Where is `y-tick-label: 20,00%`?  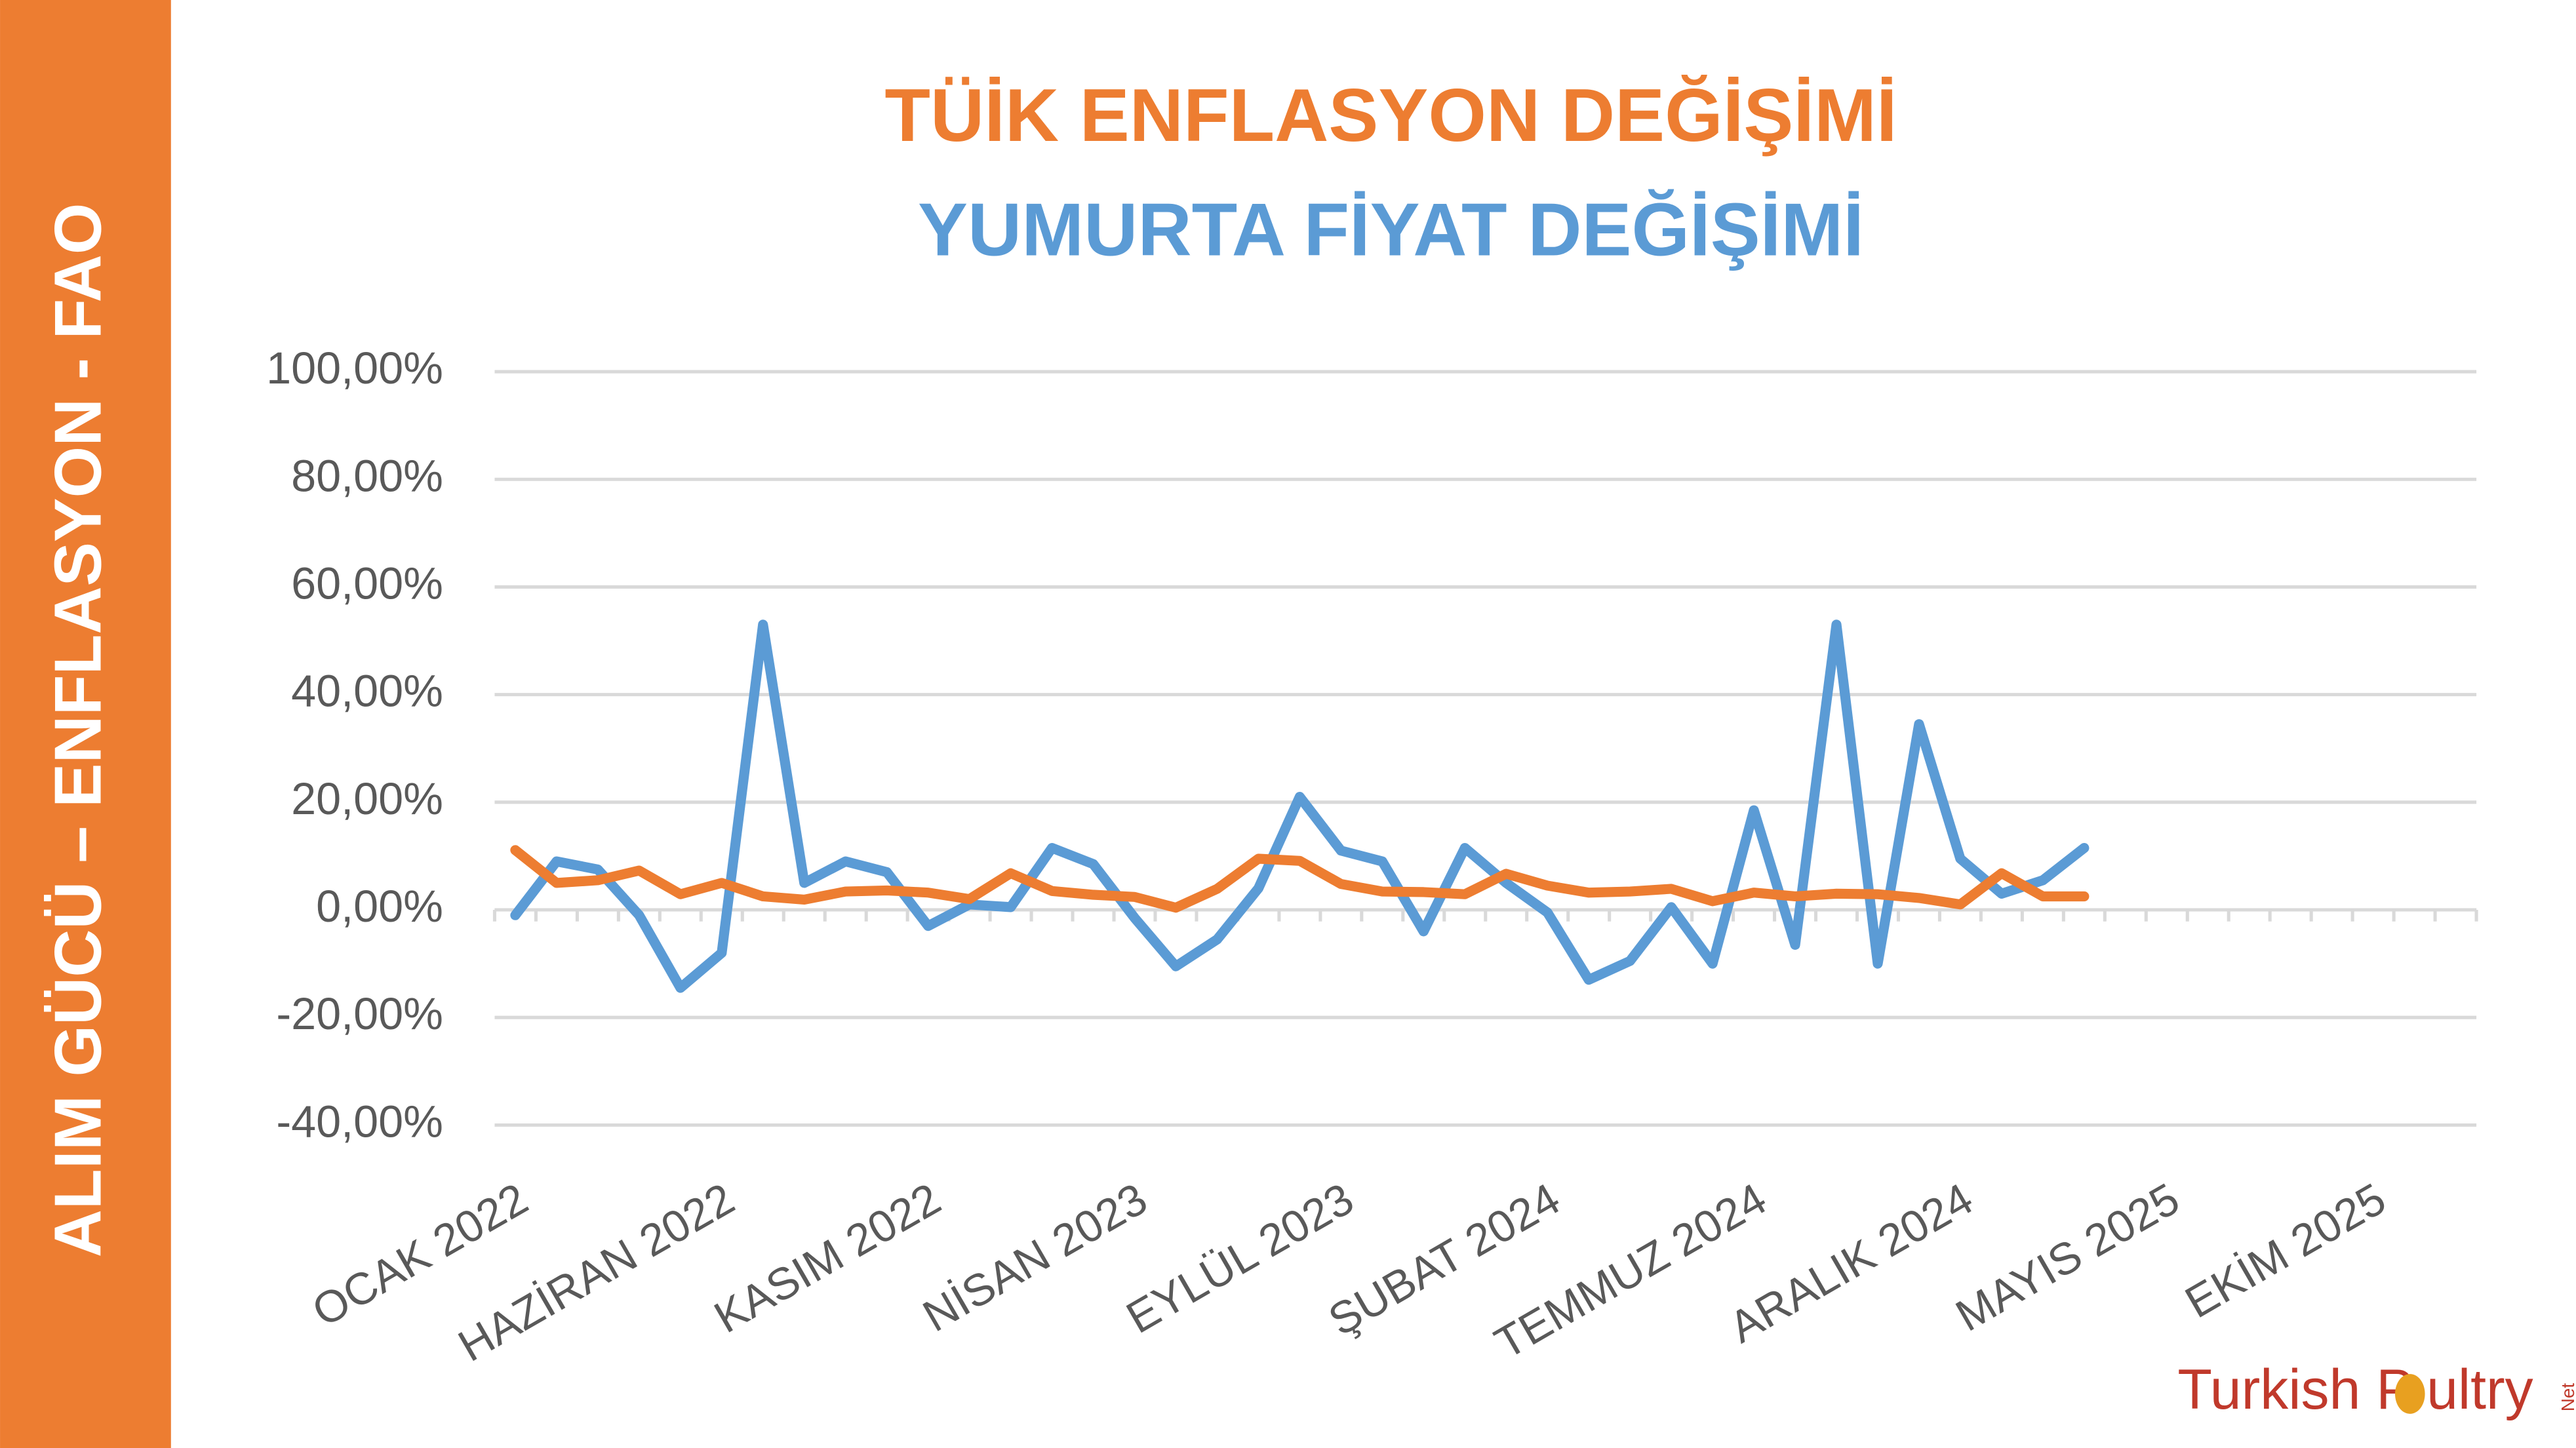 y-tick-label: 20,00% is located at coordinates (367, 799).